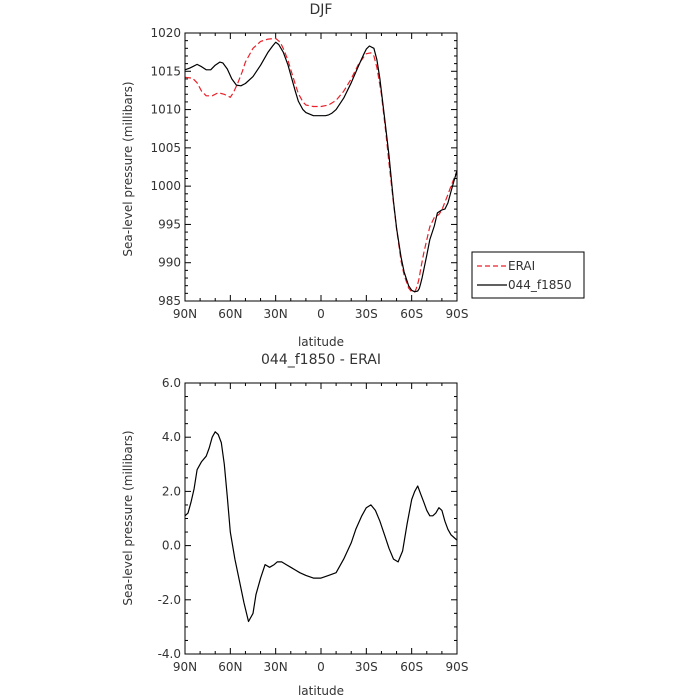 The height and width of the screenshot is (700, 700). Describe the element at coordinates (411, 314) in the screenshot. I see `djf-x-tick-label: 60S` at that location.